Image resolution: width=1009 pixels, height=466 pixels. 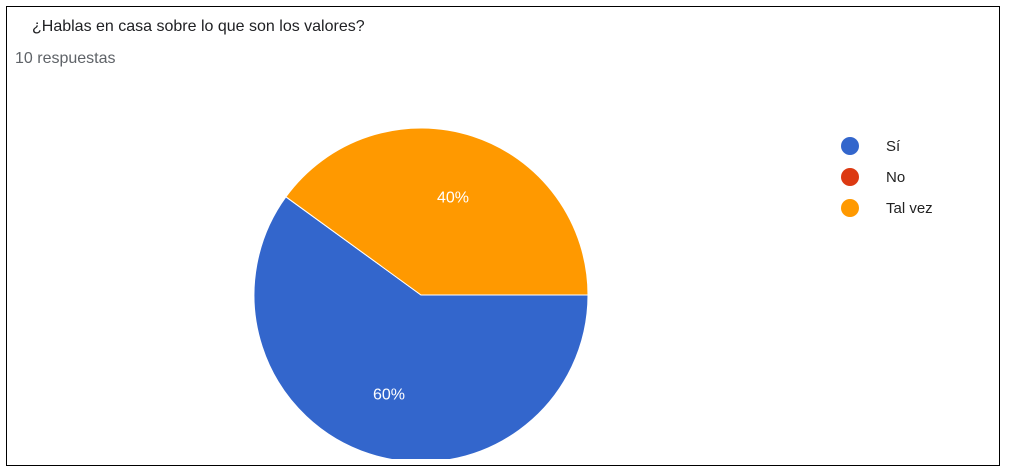 I want to click on pie-slice-tal-vez, so click(x=437, y=211).